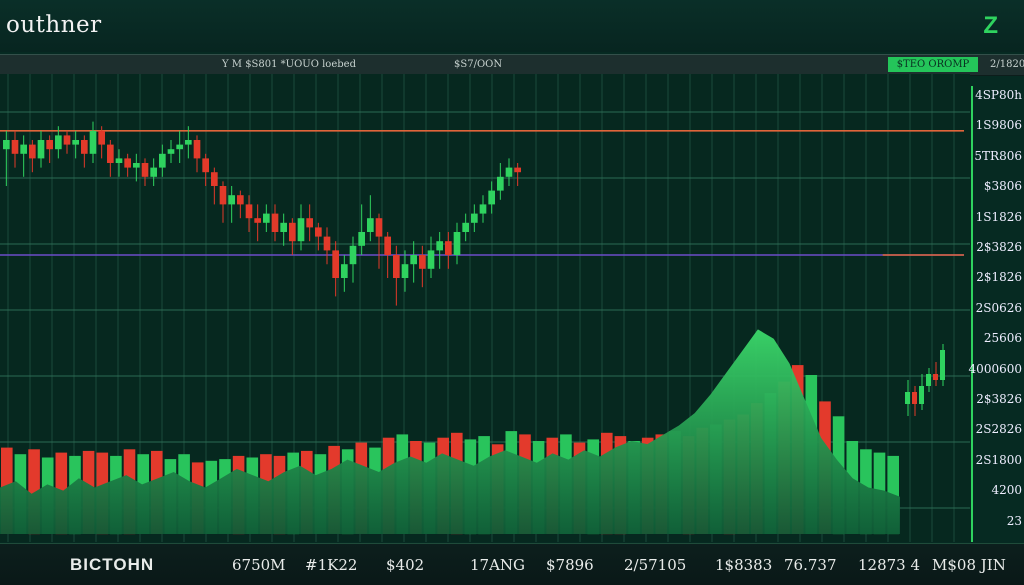  I want to click on price-axis-label: 2S2826, so click(998, 429).